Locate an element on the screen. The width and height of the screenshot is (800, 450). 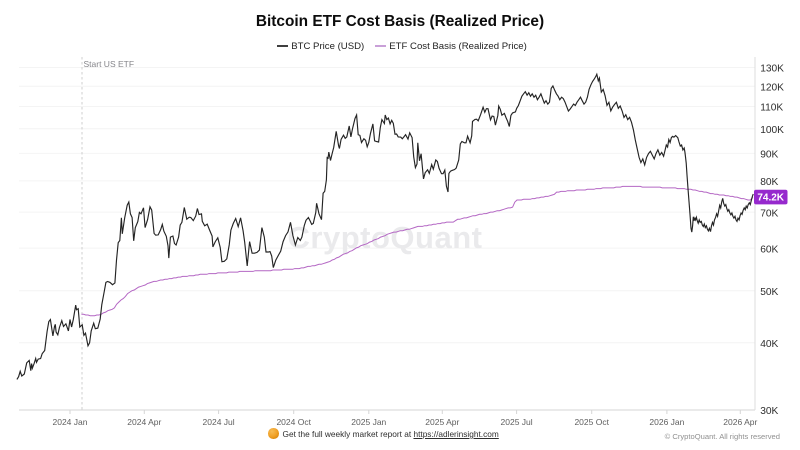
svg-text: 2024 Apr is located at coordinates (144, 422).